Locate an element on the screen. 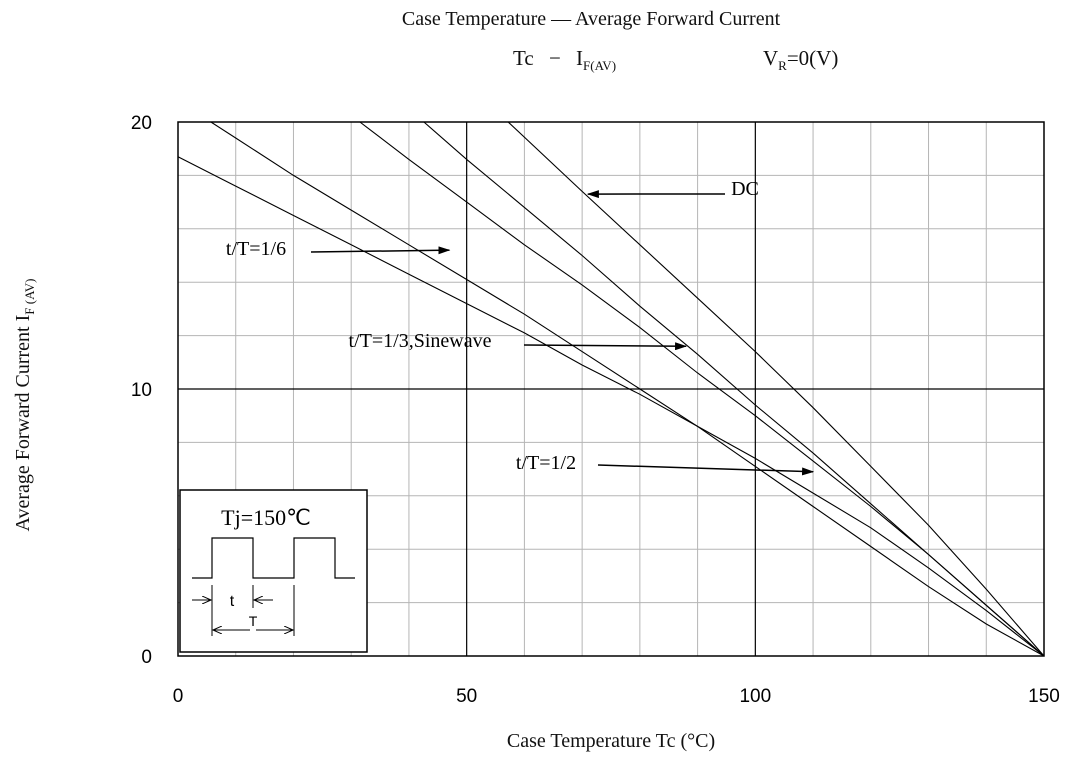 The height and width of the screenshot is (760, 1067). subtitle-tc-text: Tc is located at coordinates (523, 58).